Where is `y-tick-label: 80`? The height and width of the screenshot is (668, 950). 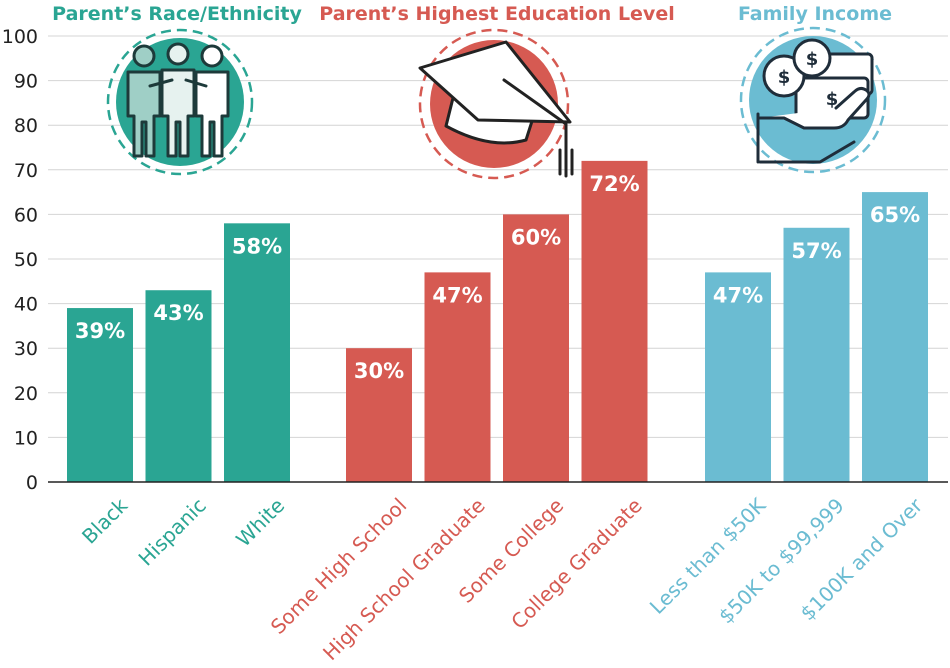
y-tick-label: 80 is located at coordinates (26, 126).